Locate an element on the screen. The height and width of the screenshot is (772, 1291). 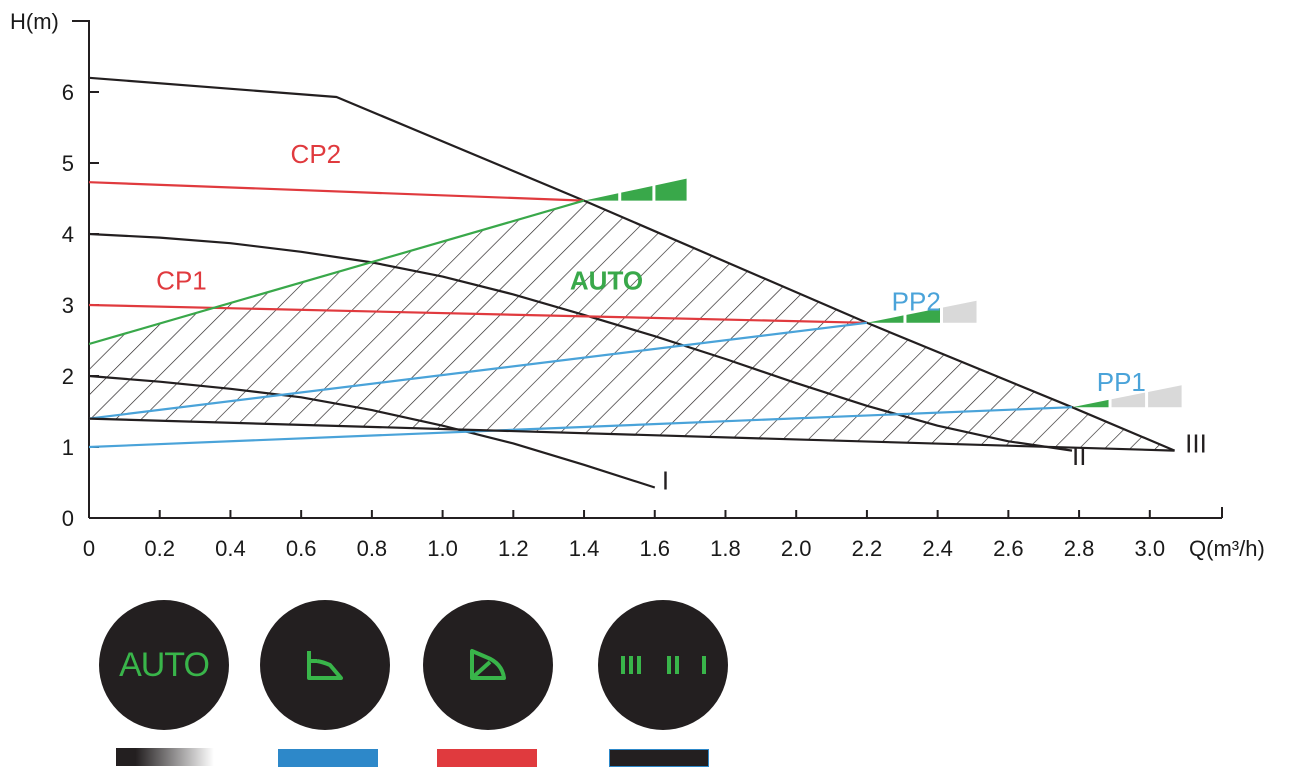
setting-wedges is located at coordinates (883, 293).